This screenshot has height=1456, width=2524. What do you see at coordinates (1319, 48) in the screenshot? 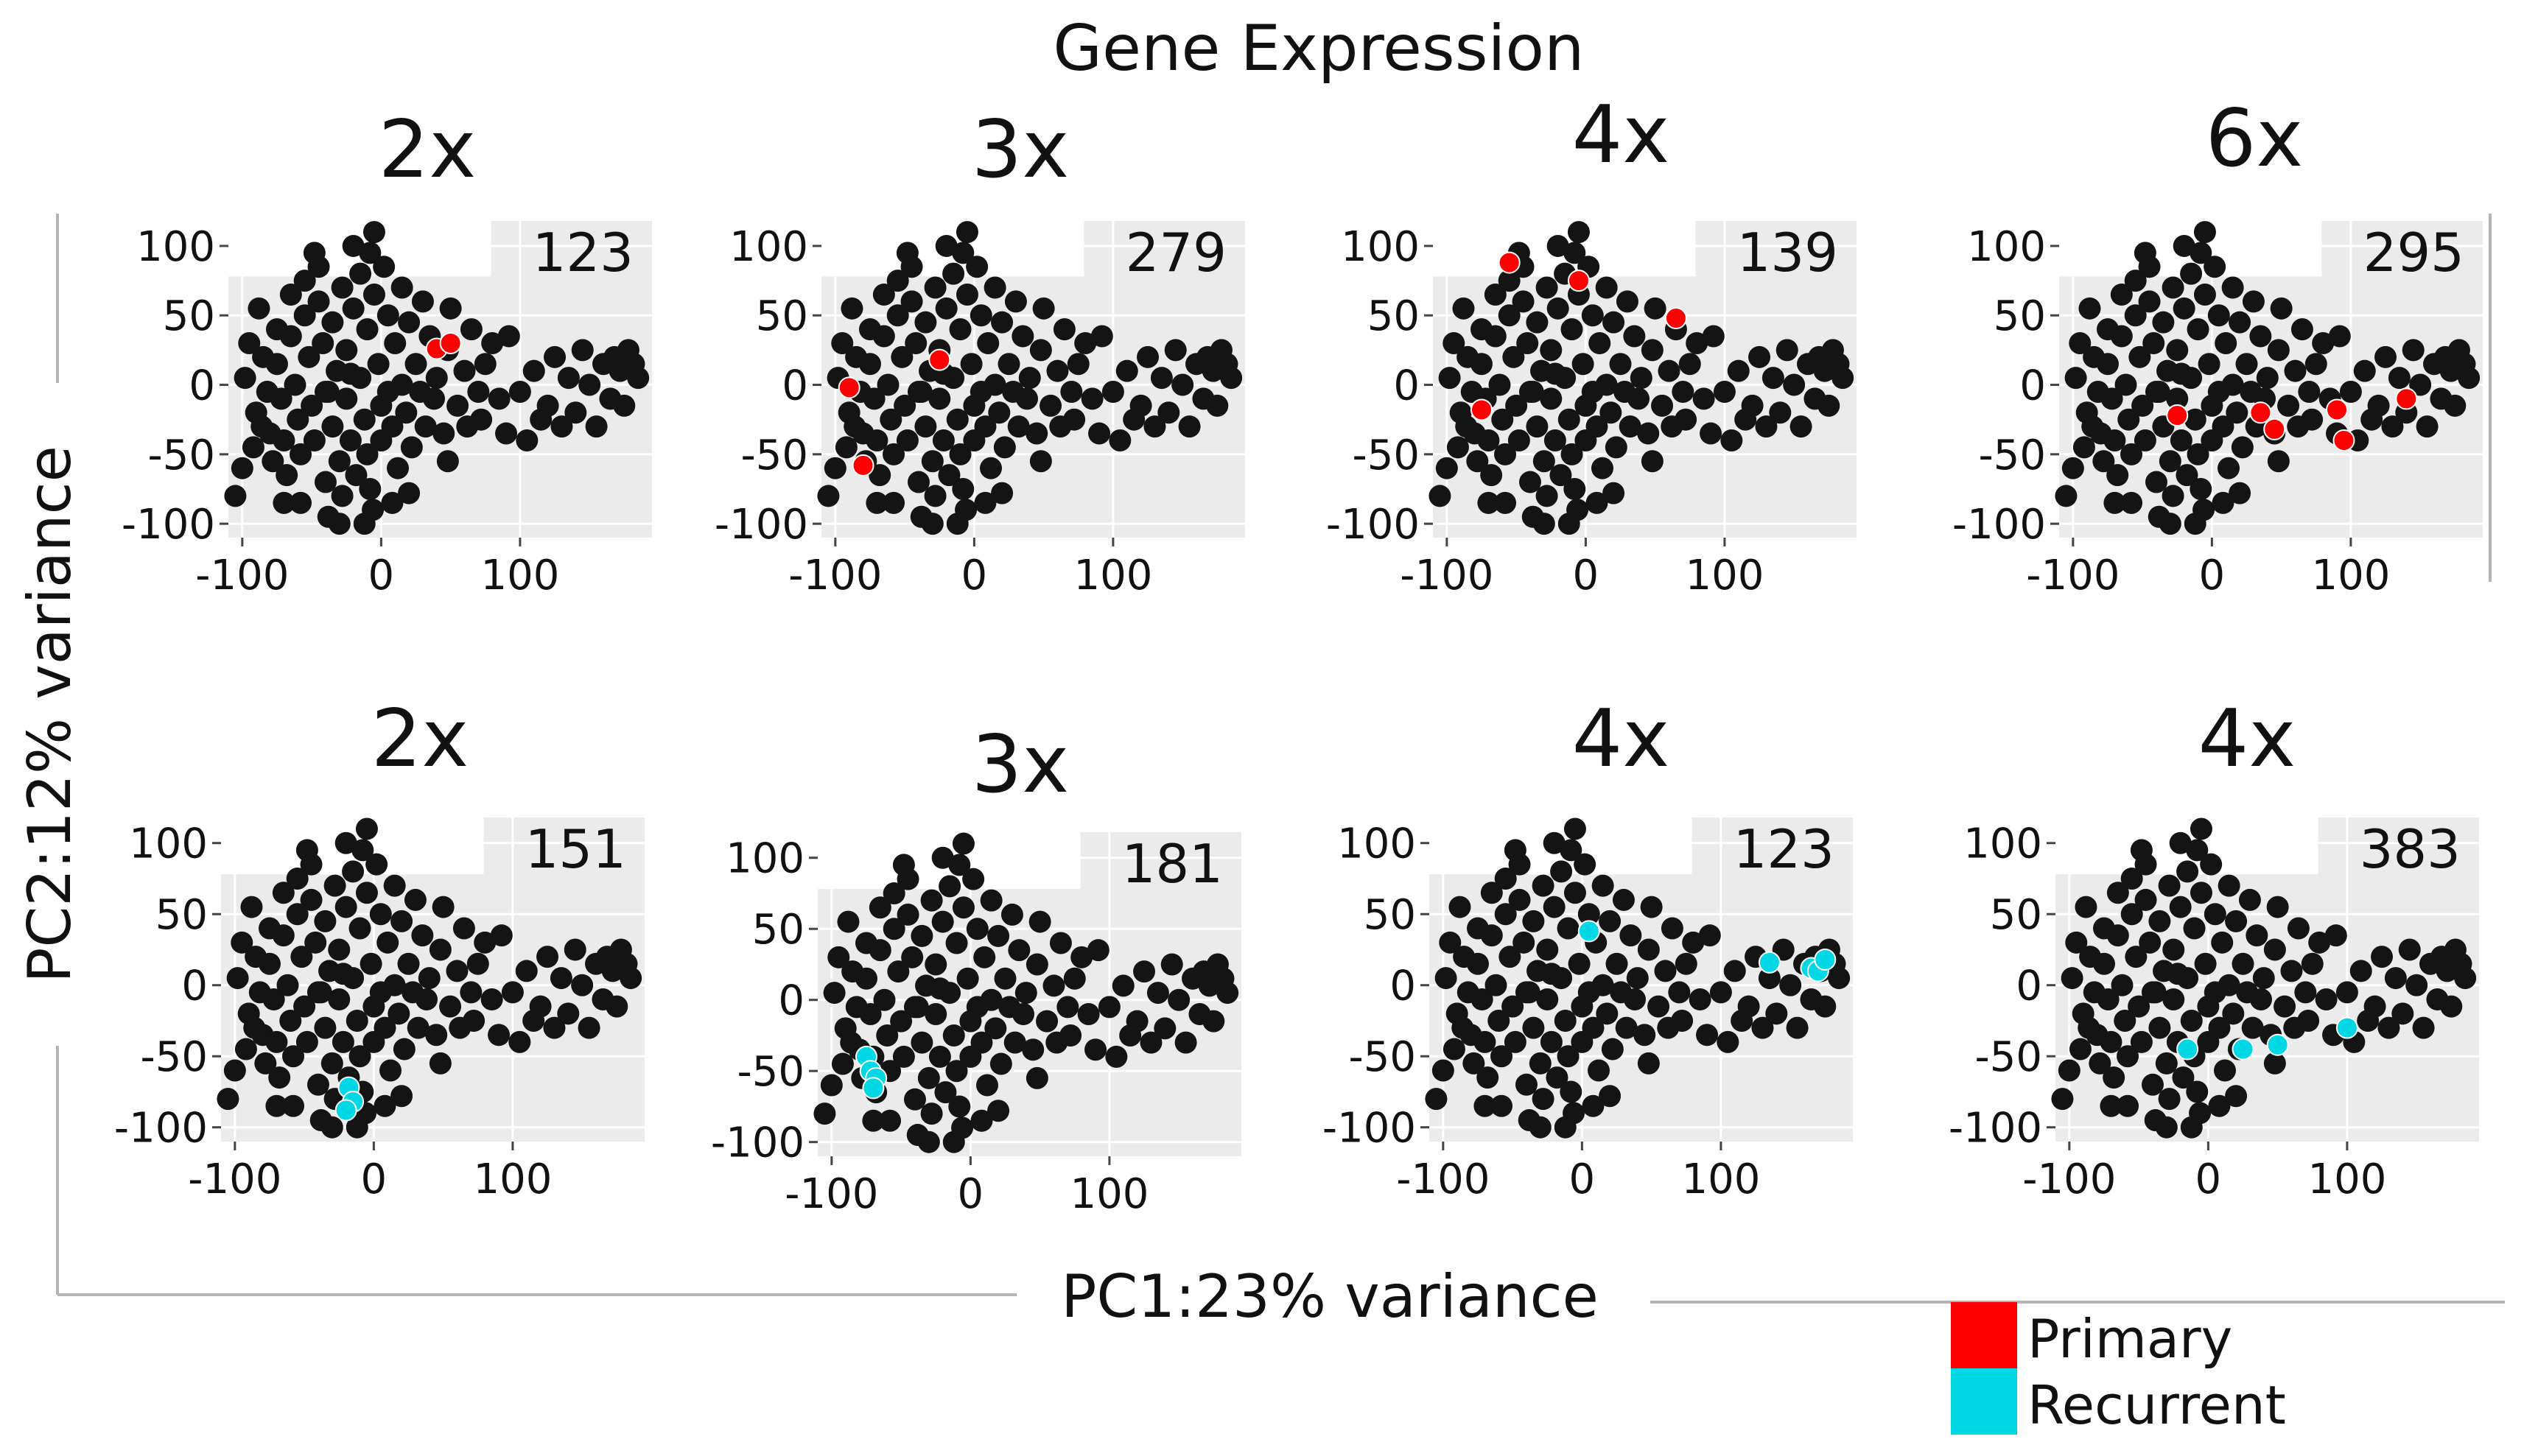
I see `figure-title: Gene Expression` at bounding box center [1319, 48].